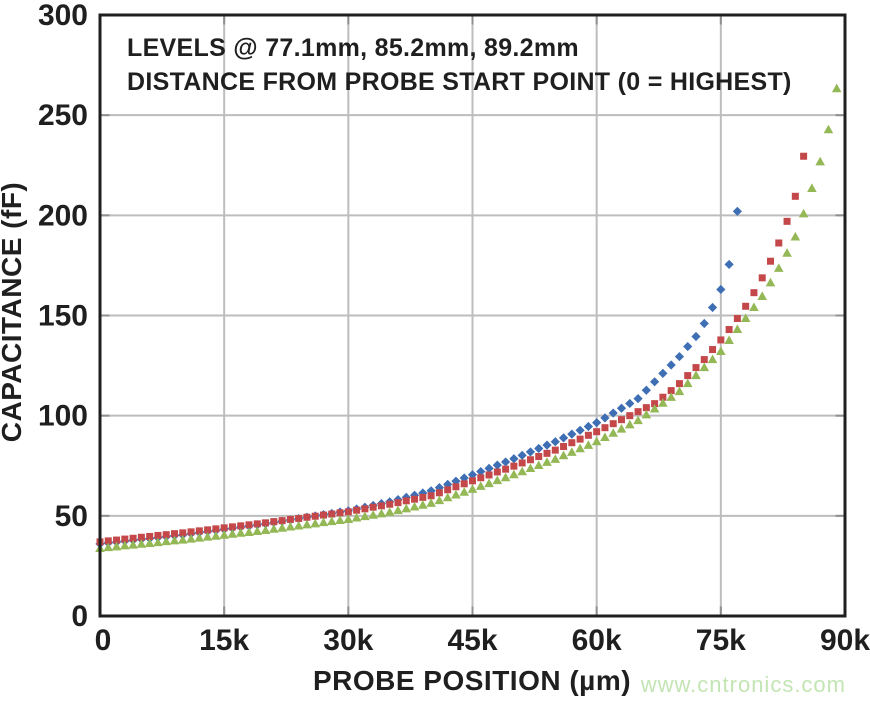 This screenshot has width=870, height=702. I want to click on x-axis-title: PROBE POSITION (µm), so click(472, 680).